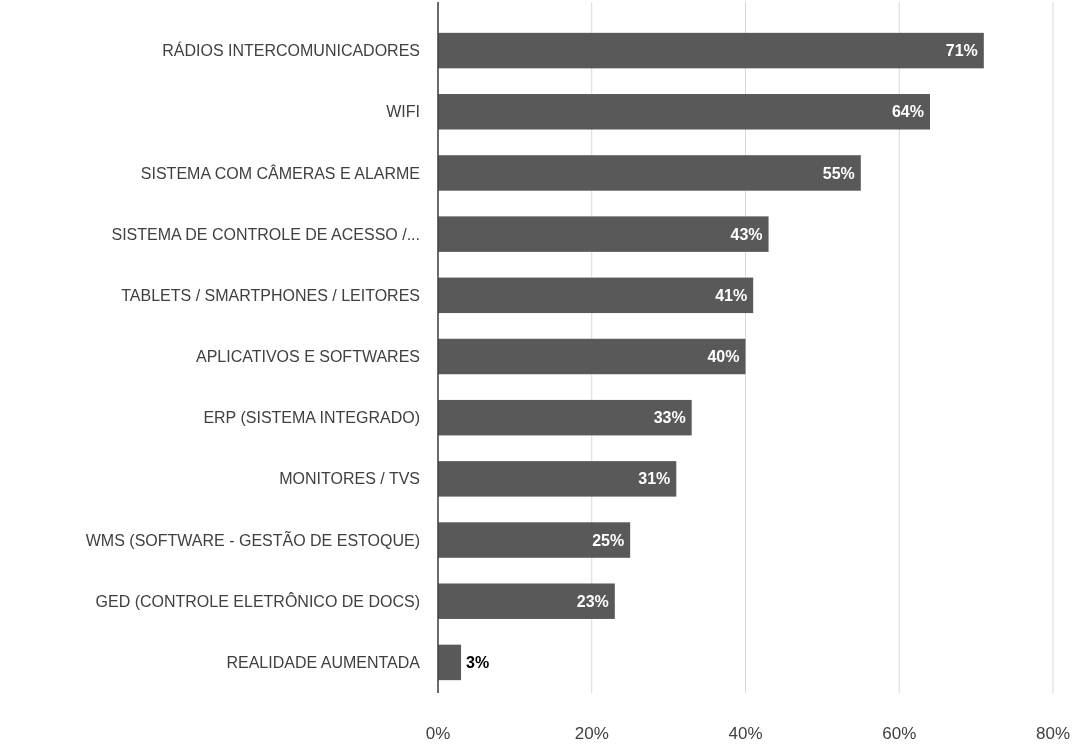 Image resolution: width=1075 pixels, height=753 pixels. I want to click on y-tick-label: WMS (SOFTWARE - GESTÃO DE ESTOQUE), so click(252, 539).